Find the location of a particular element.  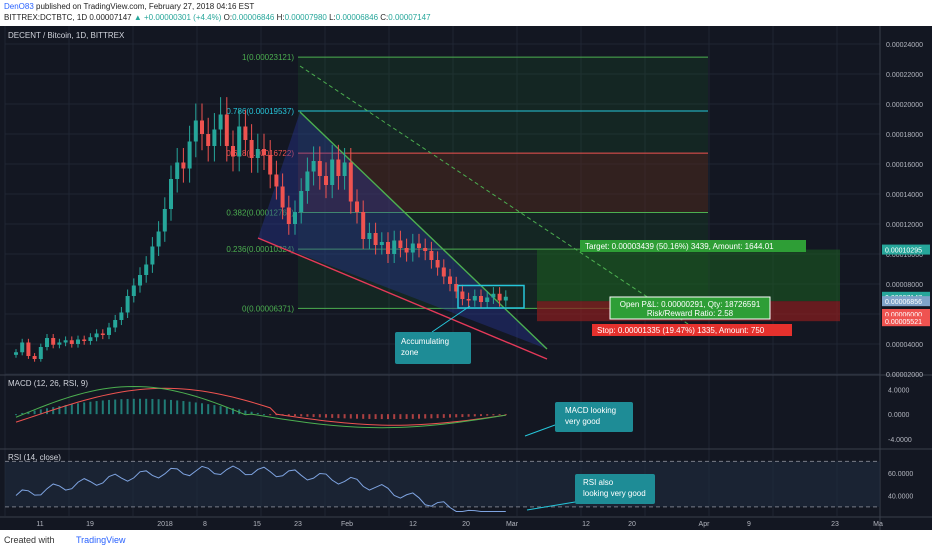

price-badge-label: 0.00006856 is located at coordinates (903, 302).